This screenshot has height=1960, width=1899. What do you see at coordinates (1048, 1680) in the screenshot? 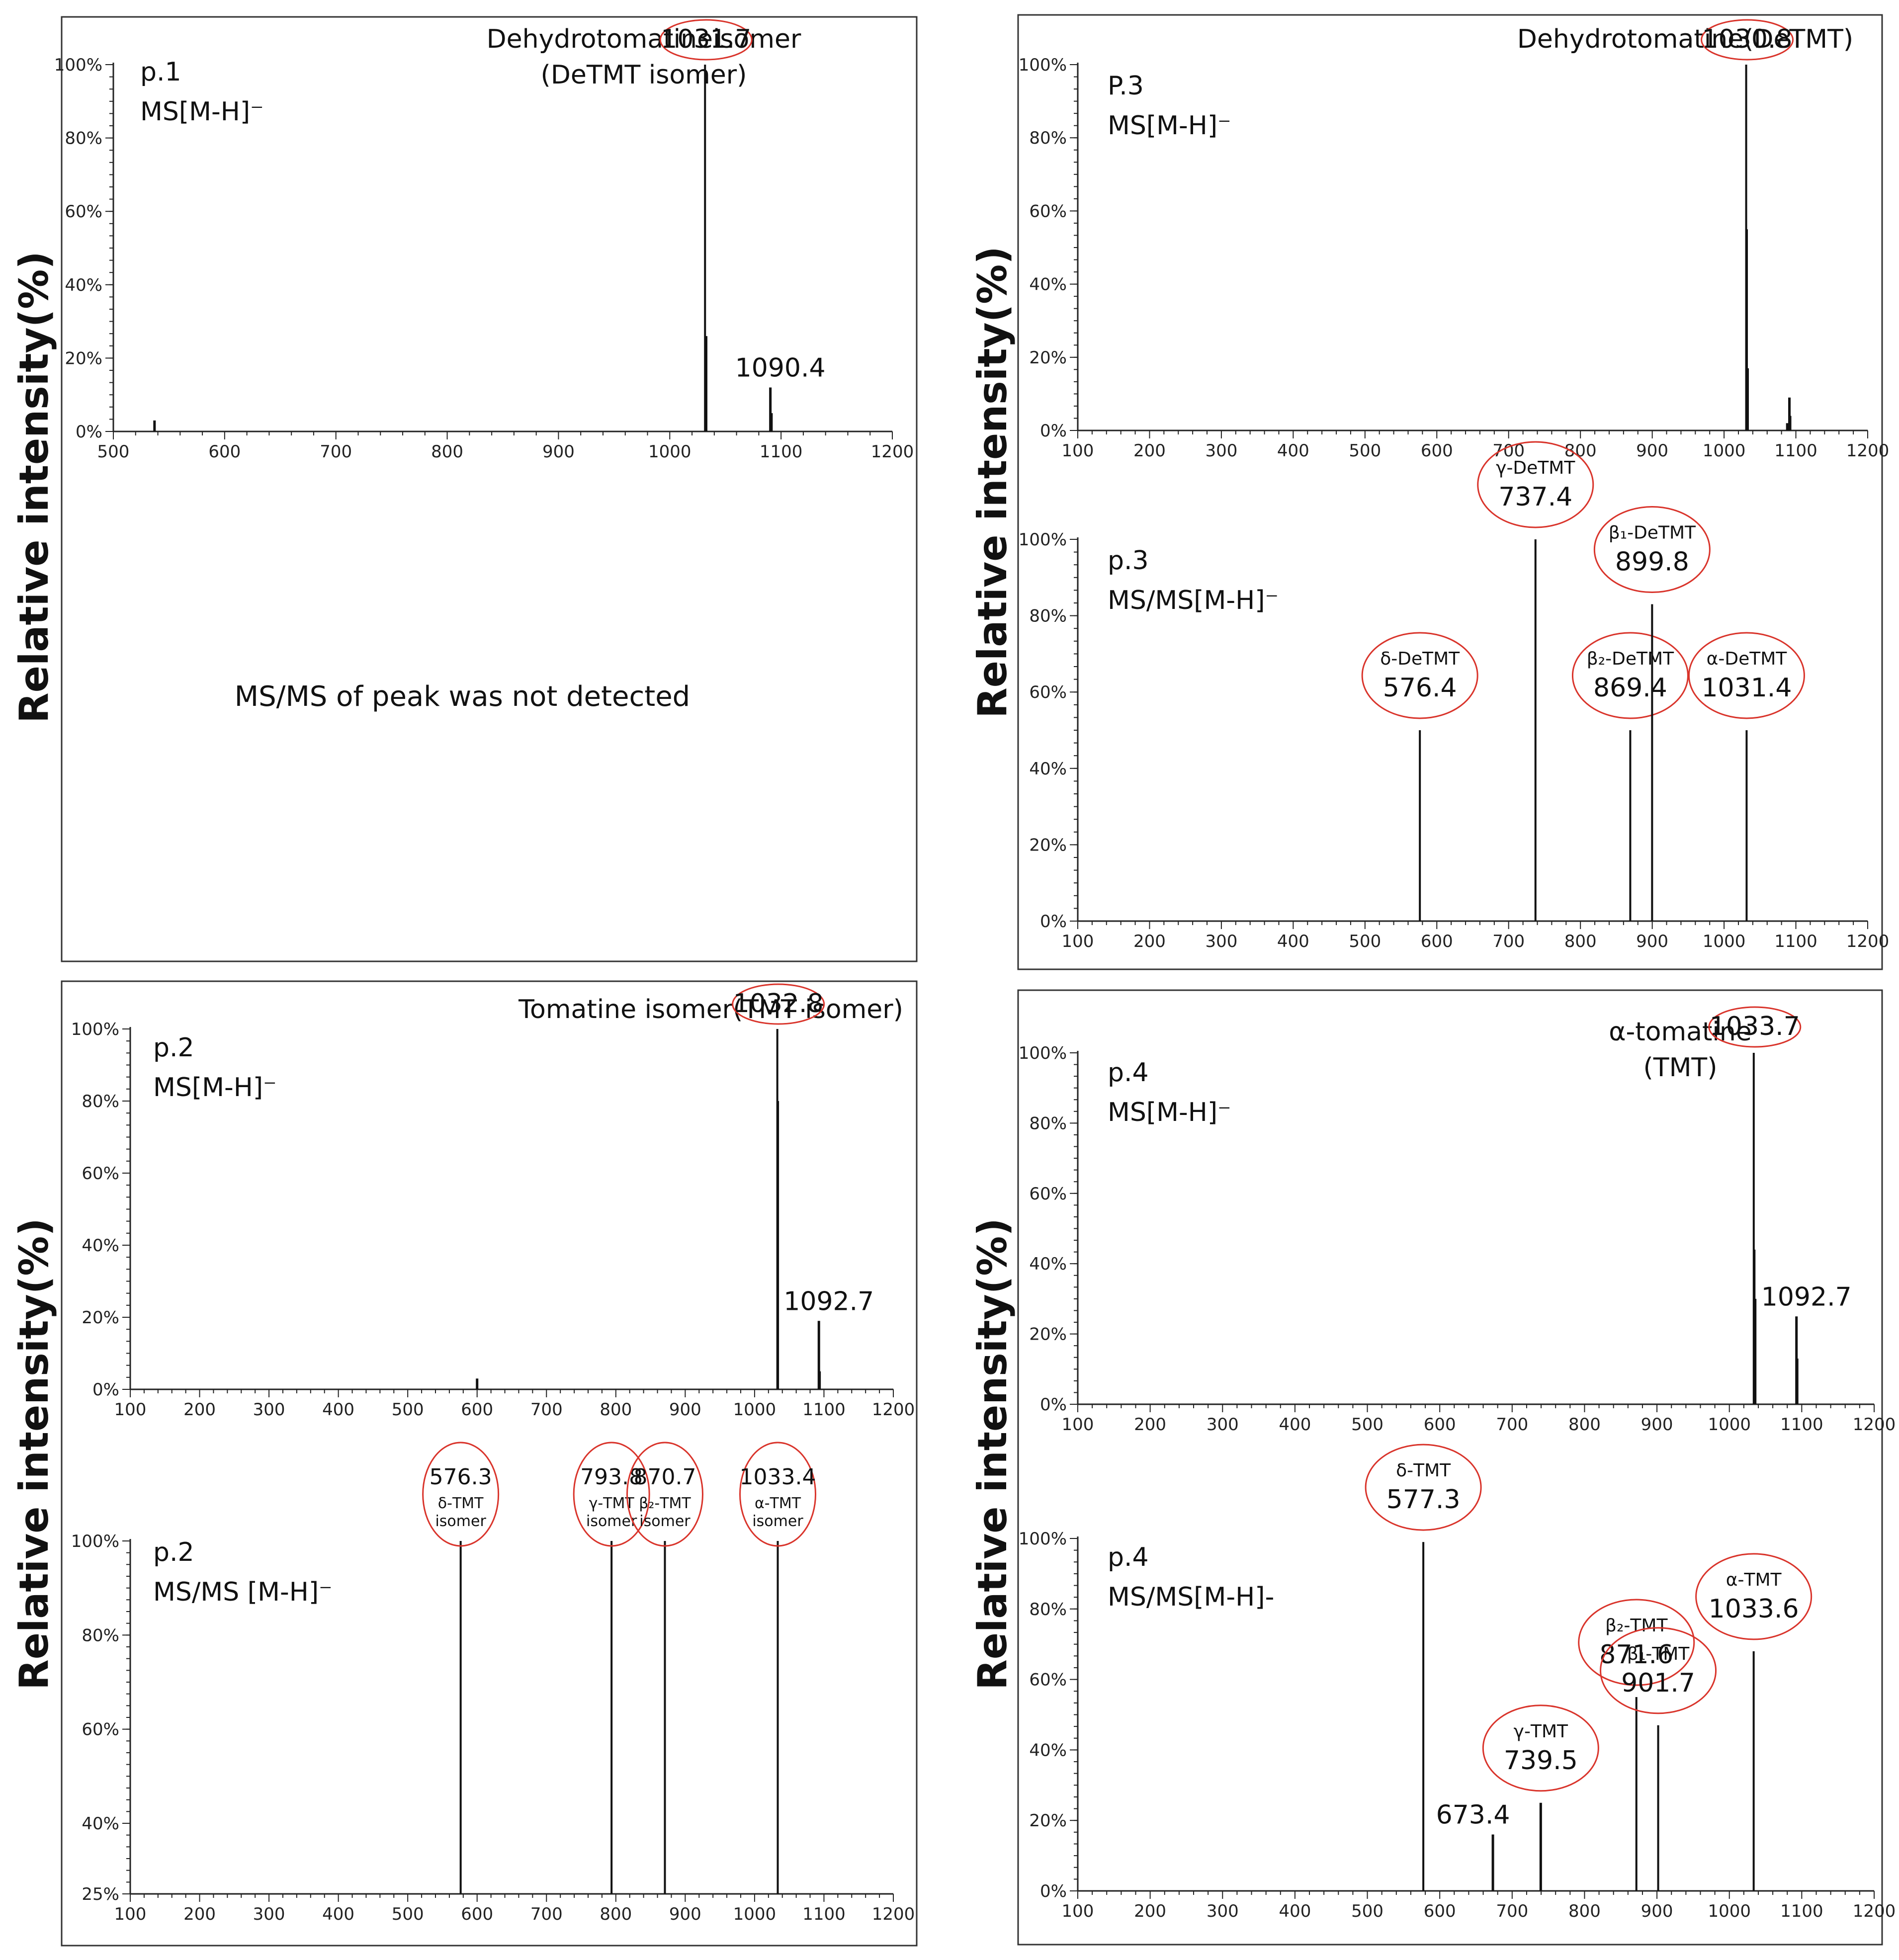
I see `p4-msms-y-tick-label: 60%` at bounding box center [1048, 1680].